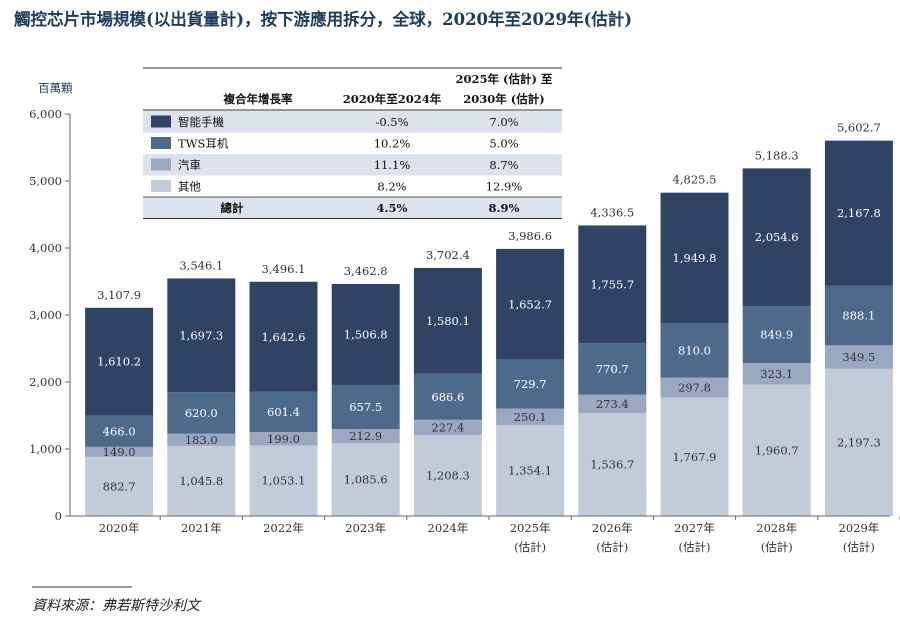 The width and height of the screenshot is (900, 622). Describe the element at coordinates (448, 255) in the screenshot. I see `total-label: 3,702.4` at that location.